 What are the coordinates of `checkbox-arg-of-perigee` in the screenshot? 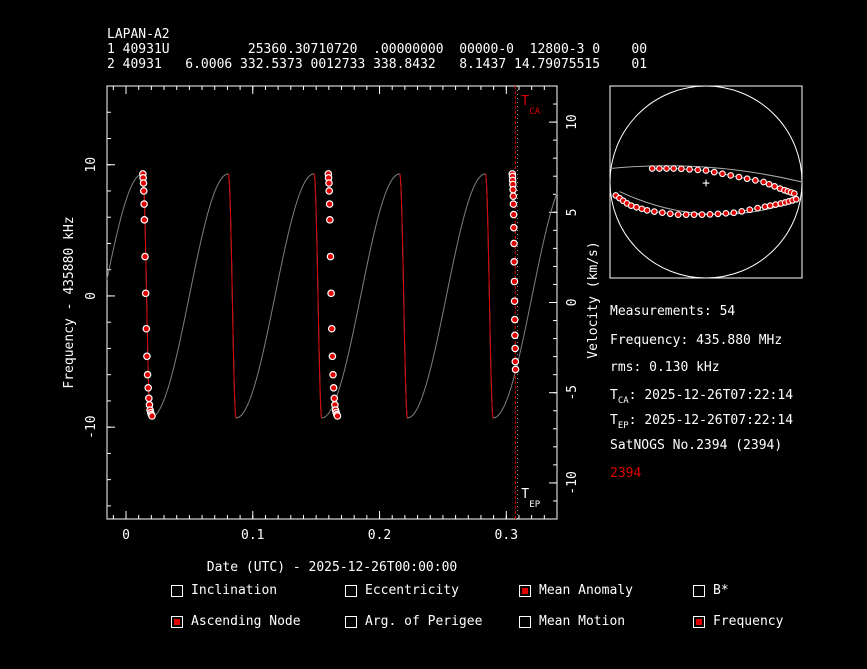 It's located at (351, 621).